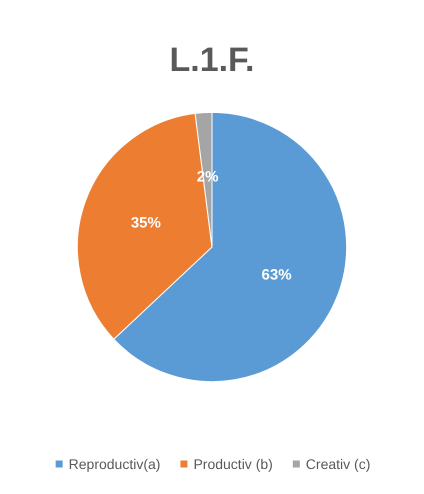 This screenshot has width=424, height=494. What do you see at coordinates (145, 223) in the screenshot?
I see `data-label: 35%` at bounding box center [145, 223].